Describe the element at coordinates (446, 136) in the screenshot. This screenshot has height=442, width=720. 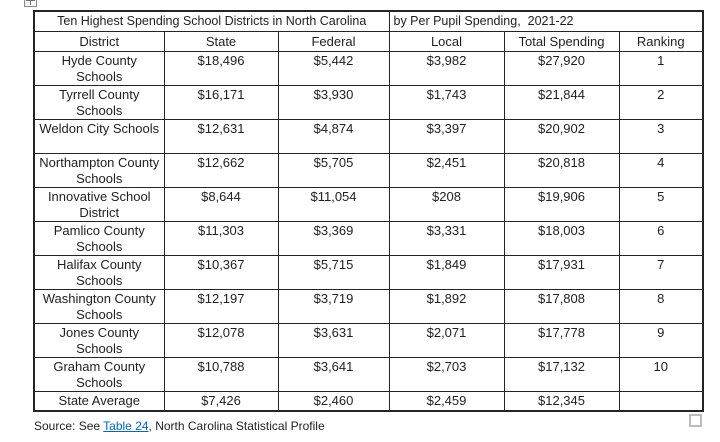
I see `cell-local: $3,397` at that location.